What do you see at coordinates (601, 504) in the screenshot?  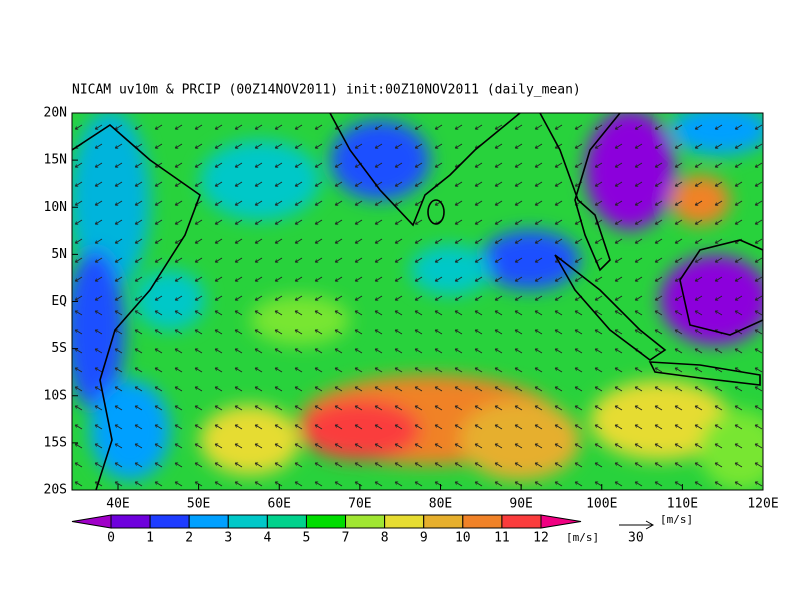 I see `x-tick-label: 100E` at bounding box center [601, 504].